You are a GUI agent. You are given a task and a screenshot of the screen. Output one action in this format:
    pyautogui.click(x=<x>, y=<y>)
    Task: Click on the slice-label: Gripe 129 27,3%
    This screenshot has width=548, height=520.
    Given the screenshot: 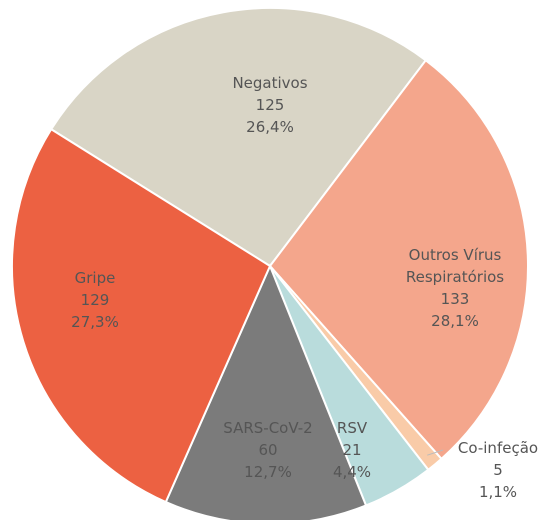 What is the action you would take?
    pyautogui.click(x=95, y=300)
    